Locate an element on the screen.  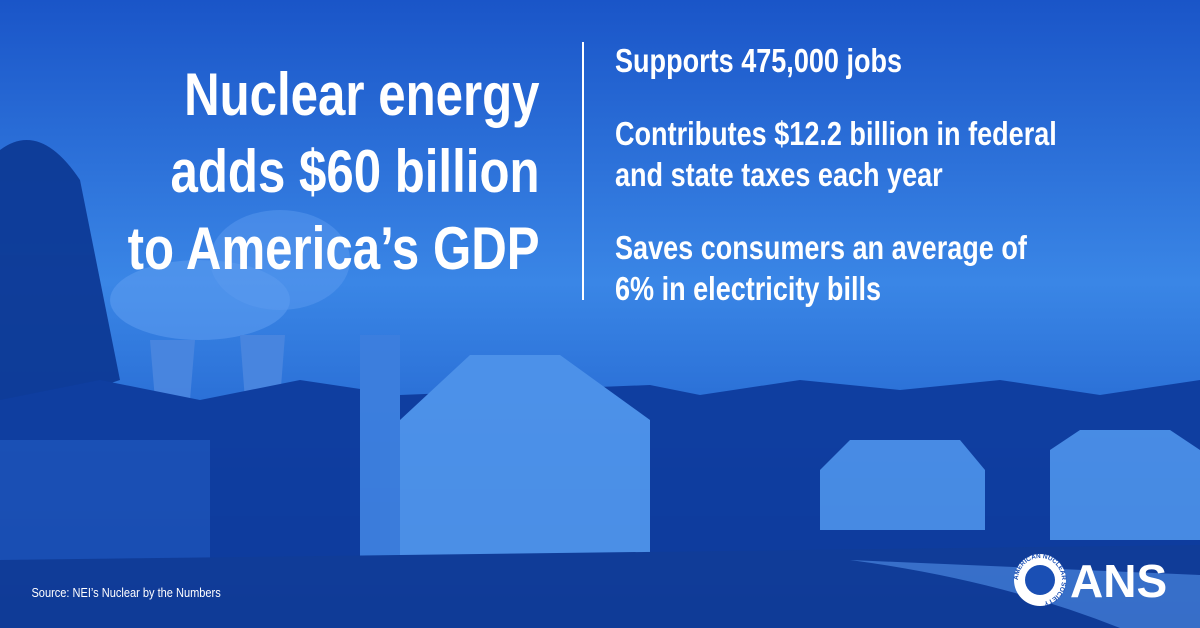
source-wrap: Source: NEI’s Nuclear by the Numbers is located at coordinates (125, 592).